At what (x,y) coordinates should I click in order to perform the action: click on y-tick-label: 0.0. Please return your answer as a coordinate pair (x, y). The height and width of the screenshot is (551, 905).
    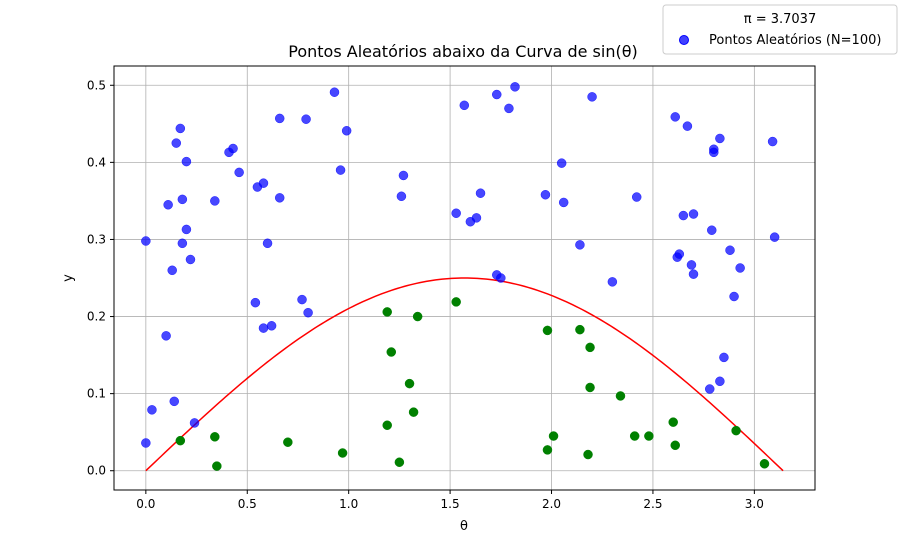
    Looking at the image, I should click on (96, 471).